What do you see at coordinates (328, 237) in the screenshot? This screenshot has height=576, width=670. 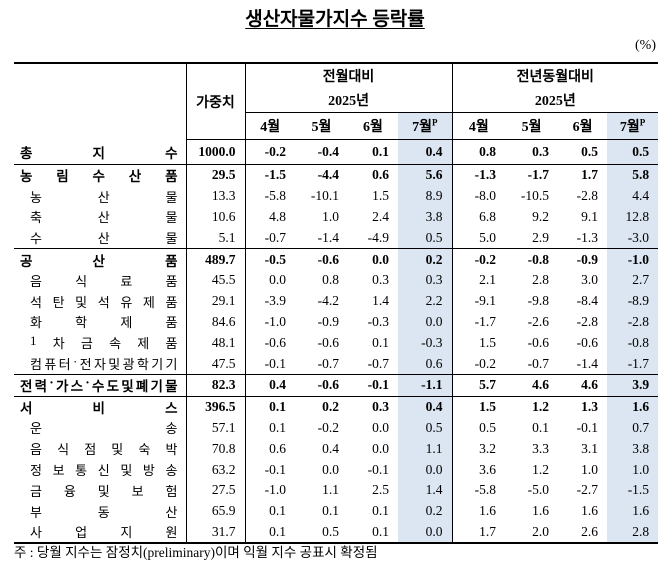 I see `value: -1.4` at bounding box center [328, 237].